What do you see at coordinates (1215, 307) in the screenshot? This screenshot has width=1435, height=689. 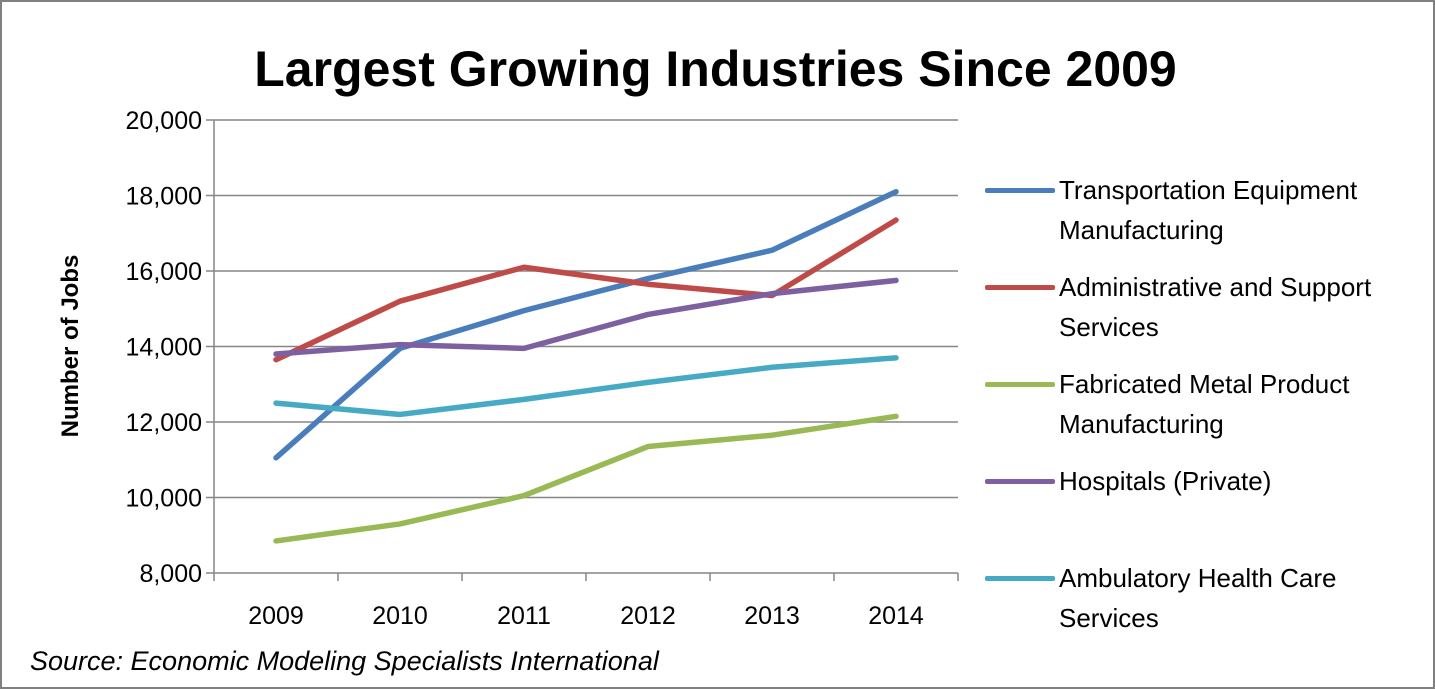 I see `legend-label: Administrative and Support Services` at bounding box center [1215, 307].